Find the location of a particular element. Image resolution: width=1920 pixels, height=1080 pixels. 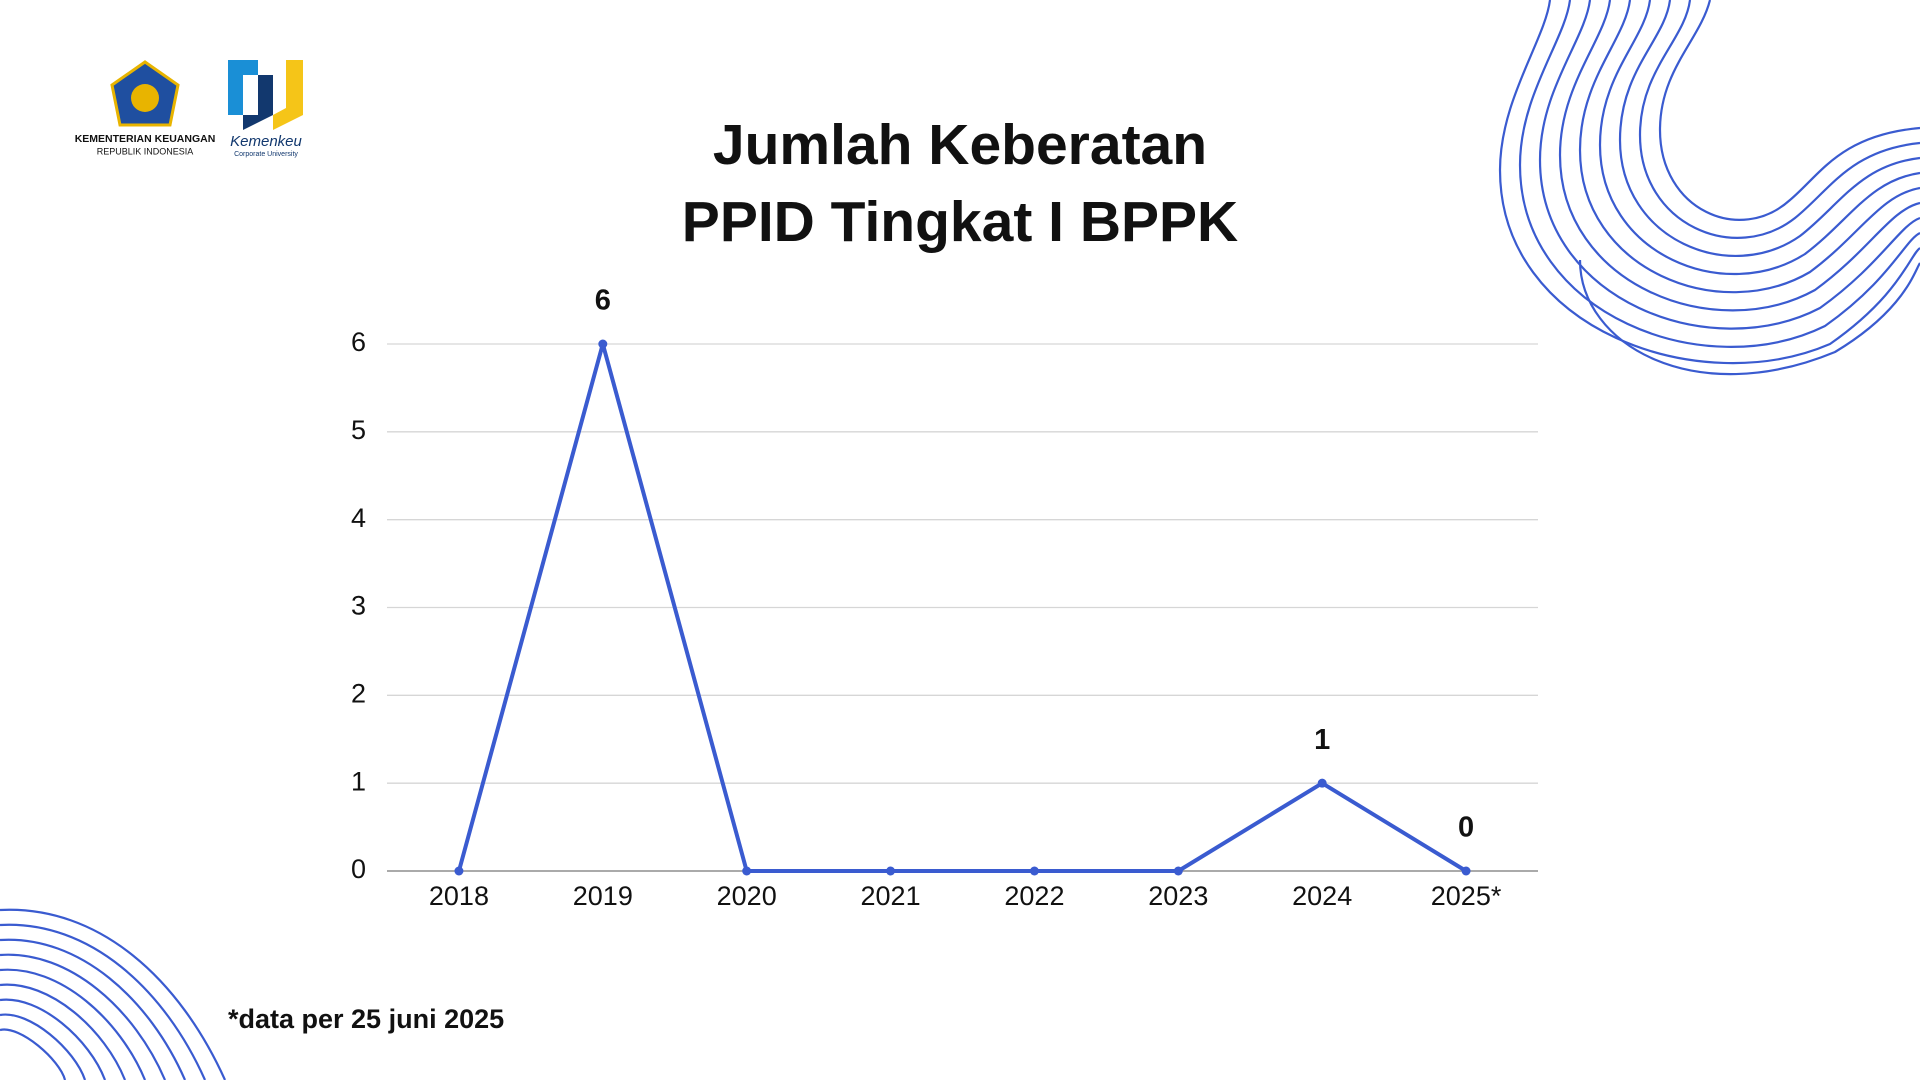

logo-text: KEMENTERIAN KEUANGAN is located at coordinates (145, 139).